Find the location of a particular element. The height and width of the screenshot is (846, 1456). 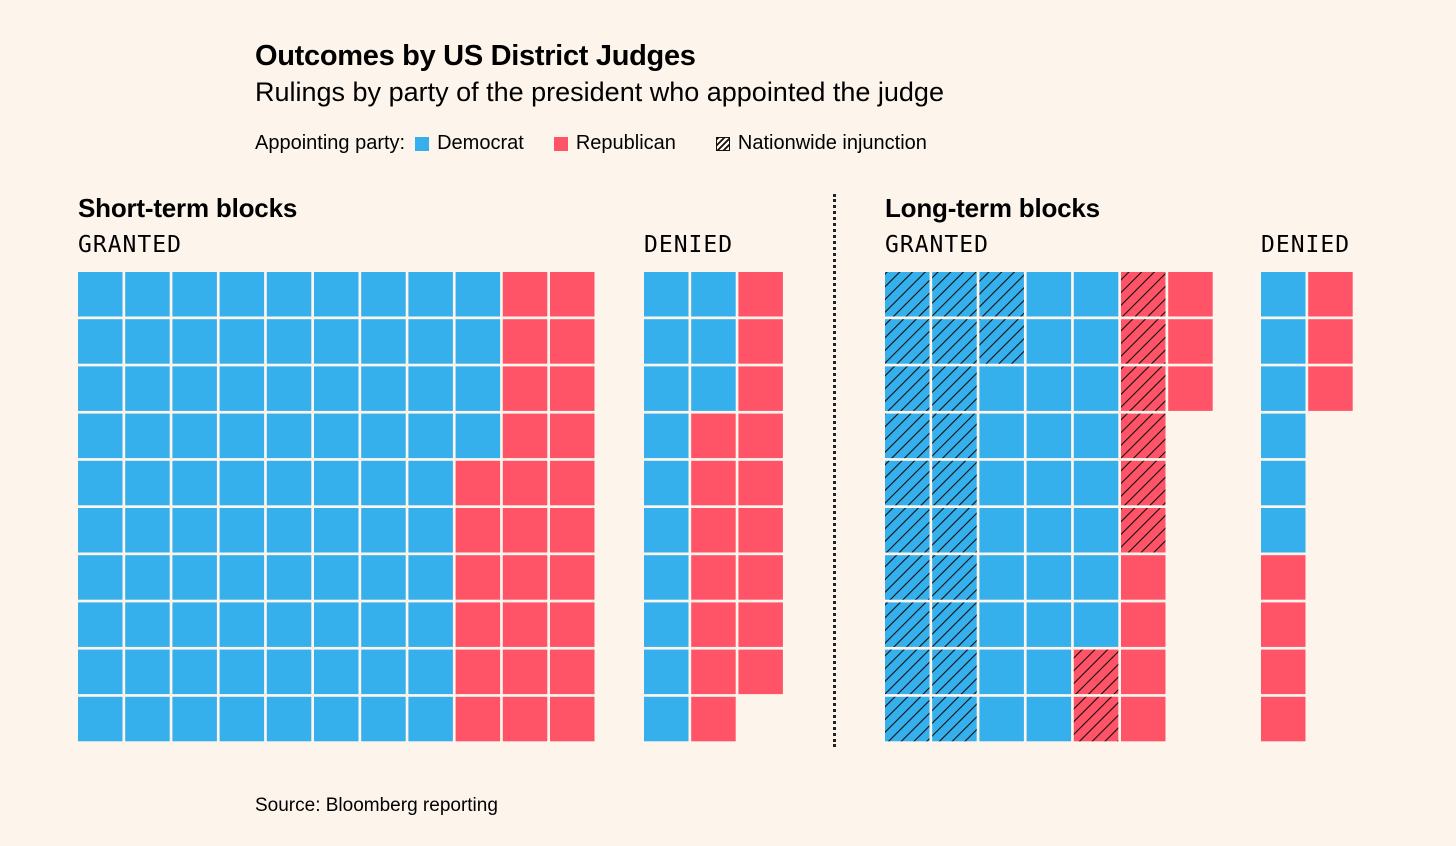

section-divider is located at coordinates (834, 470).